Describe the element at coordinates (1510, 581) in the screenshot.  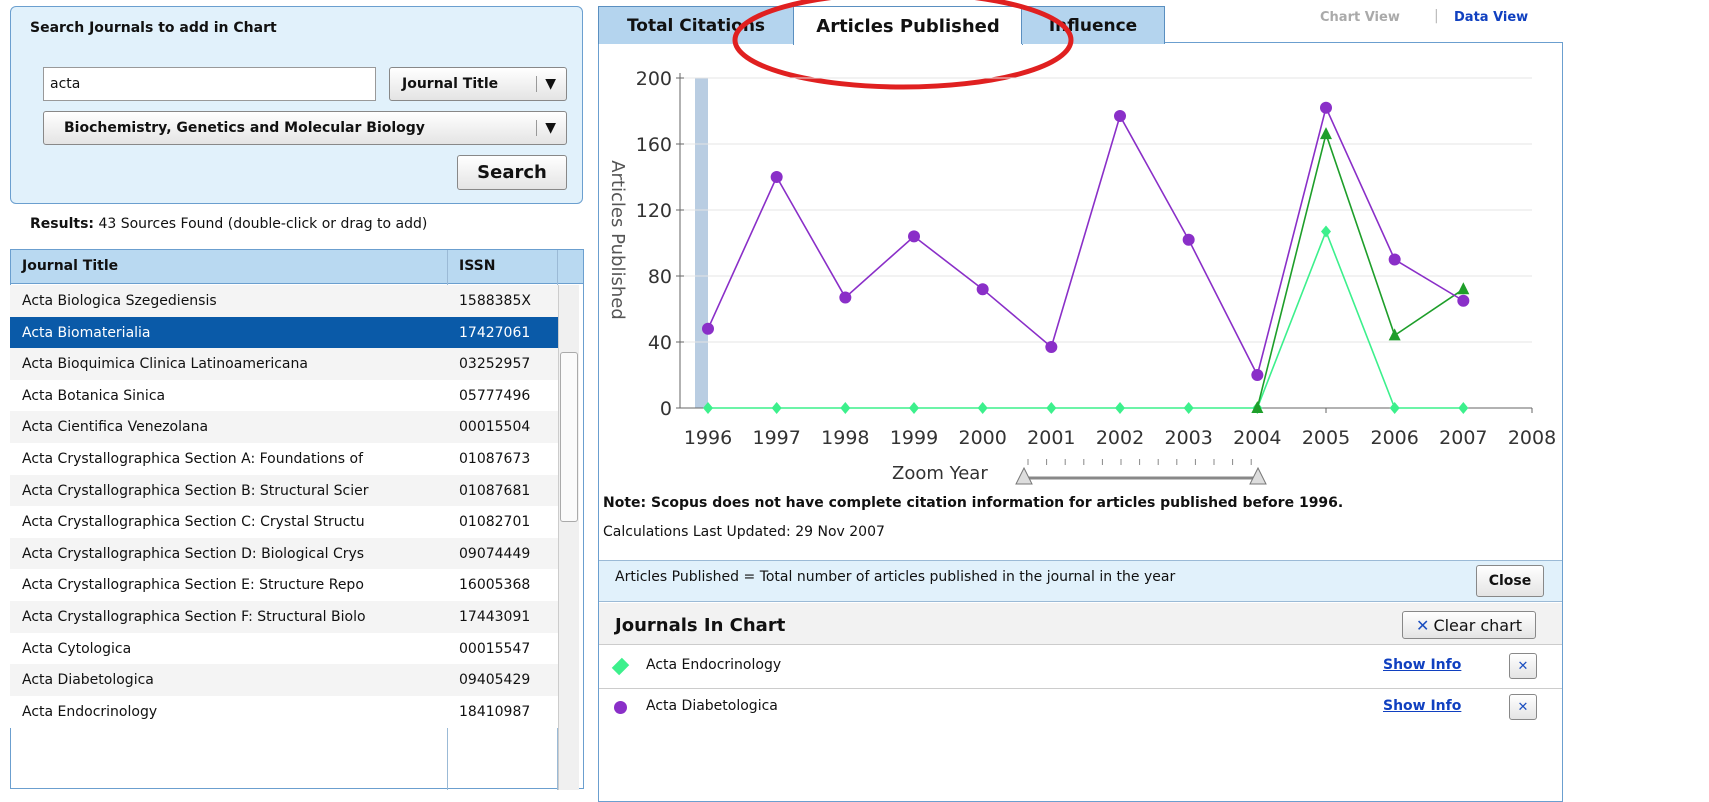
I see `close-button: Close` at that location.